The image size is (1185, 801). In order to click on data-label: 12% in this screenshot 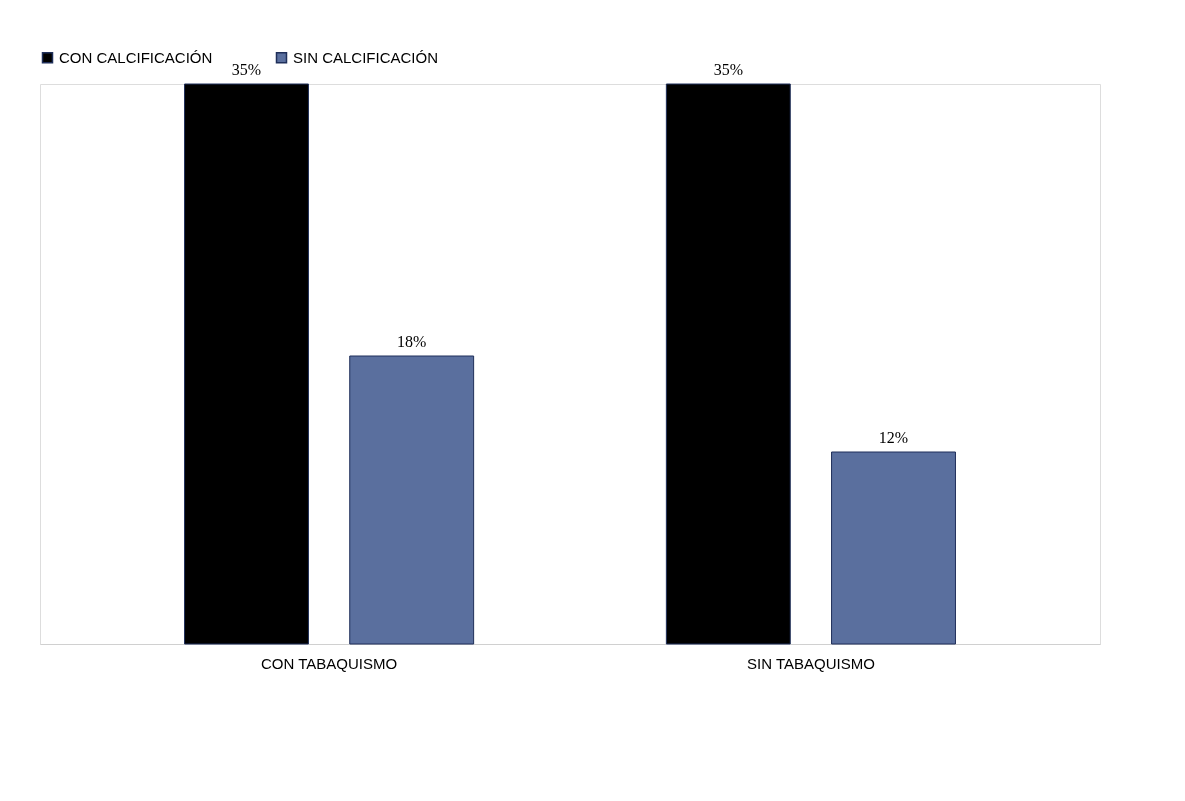, I will do `click(893, 437)`.